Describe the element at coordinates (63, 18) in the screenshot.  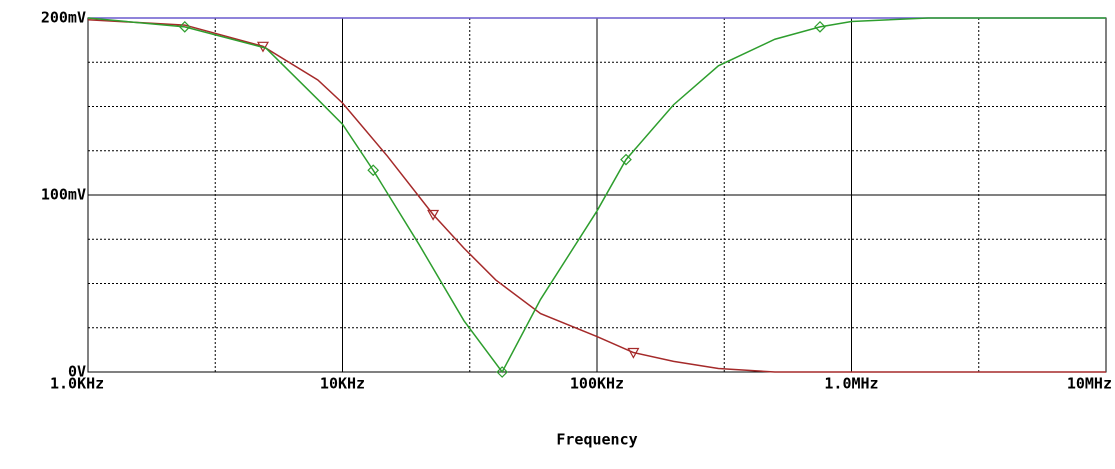
I see `y-tick-label: 200mV` at that location.